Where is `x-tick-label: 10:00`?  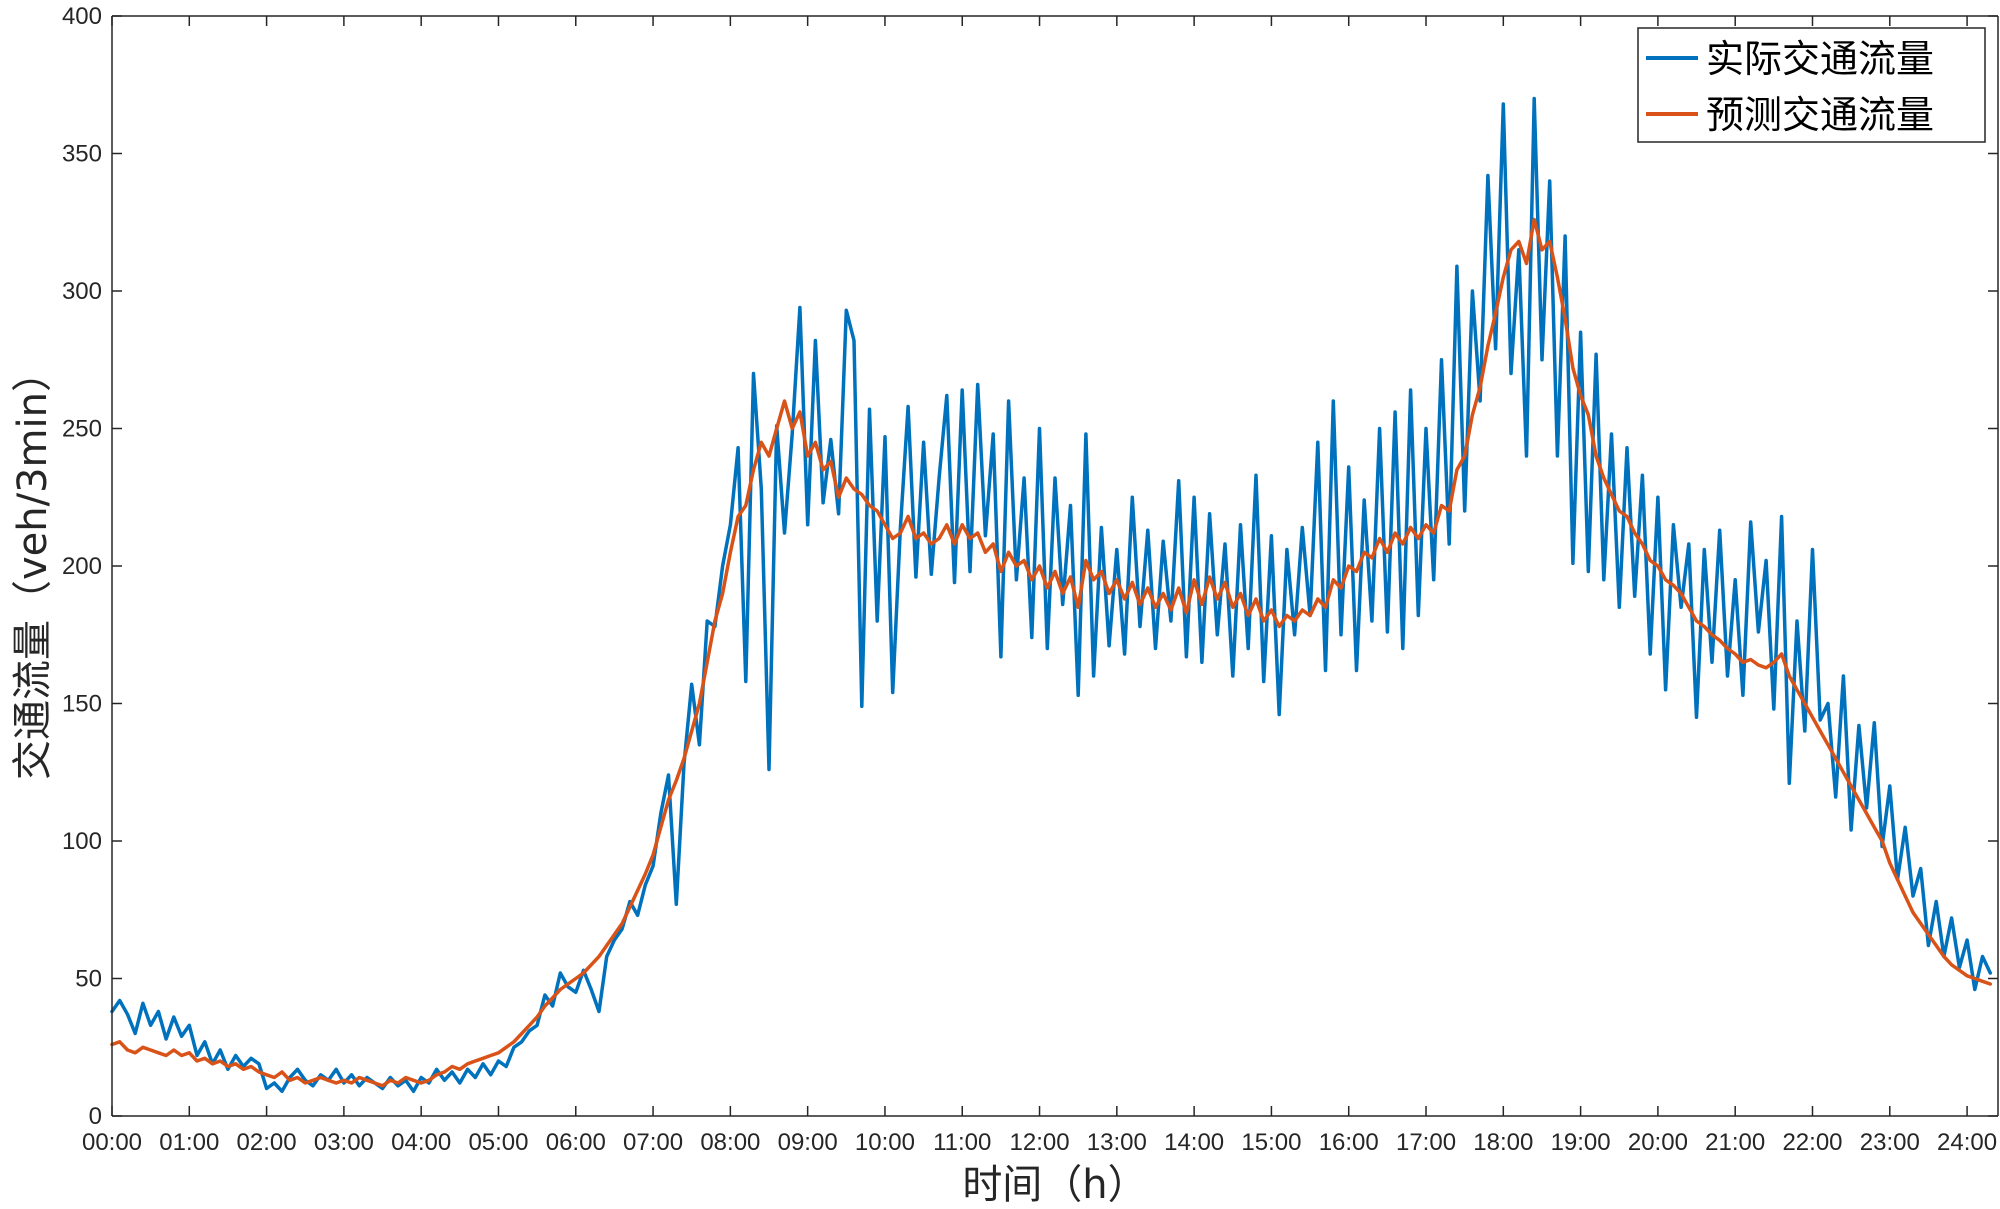 x-tick-label: 10:00 is located at coordinates (885, 1142).